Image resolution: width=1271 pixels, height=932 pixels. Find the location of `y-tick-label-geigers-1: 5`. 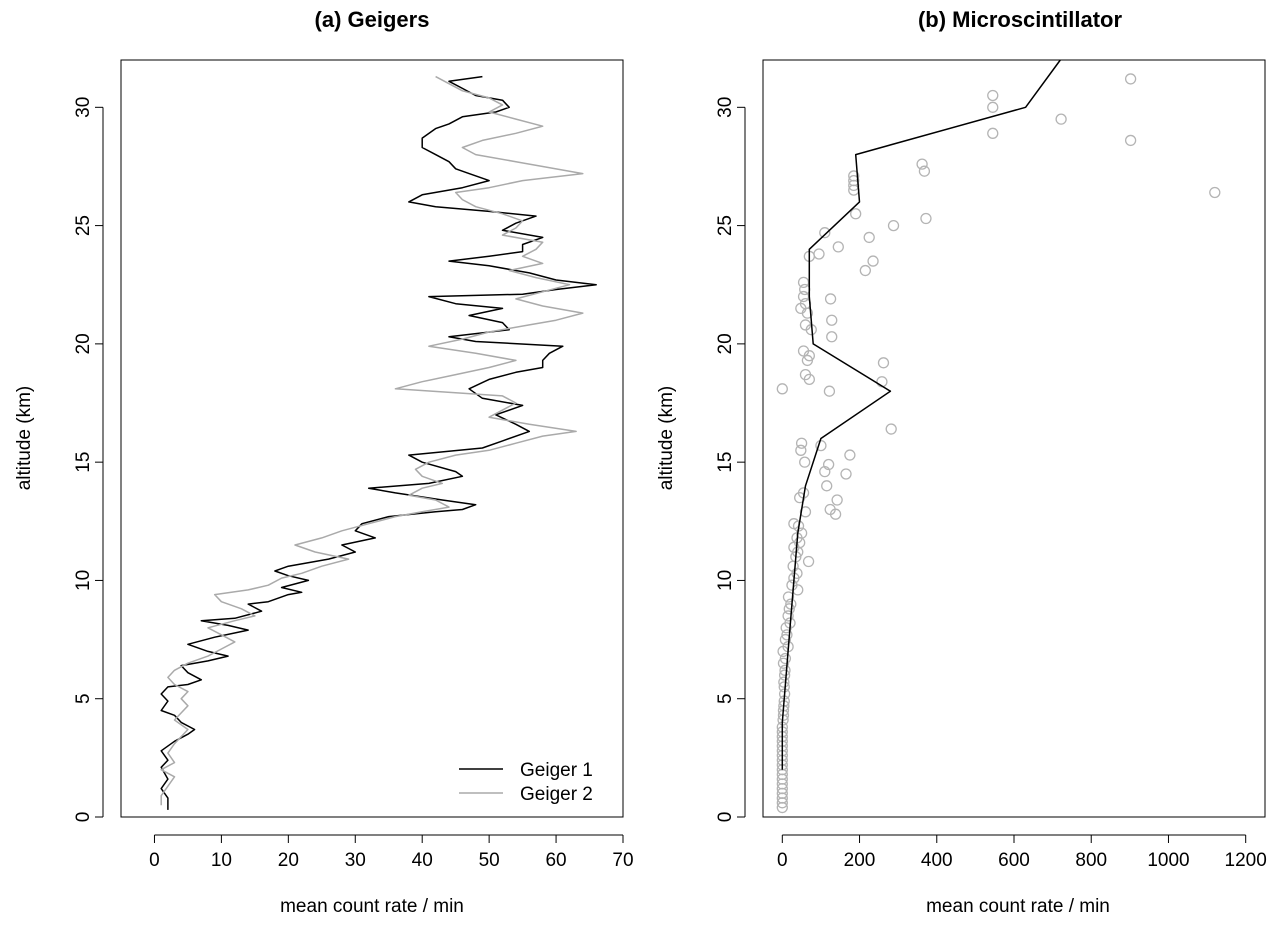

y-tick-label-geigers-1: 5 is located at coordinates (83, 698).